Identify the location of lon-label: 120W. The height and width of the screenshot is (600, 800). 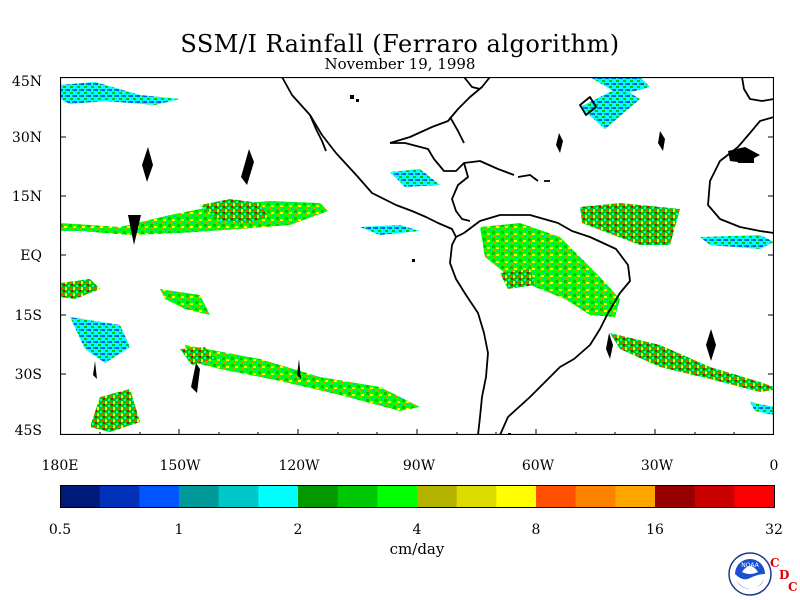
(299, 466).